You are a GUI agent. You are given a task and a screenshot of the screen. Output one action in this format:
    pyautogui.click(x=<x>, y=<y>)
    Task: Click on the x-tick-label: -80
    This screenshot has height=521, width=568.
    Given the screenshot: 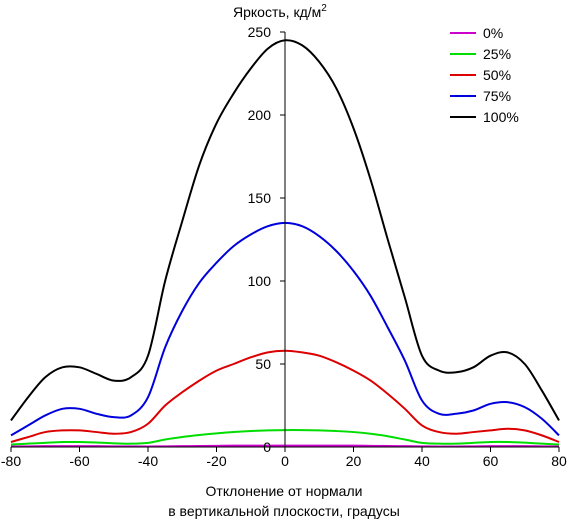 What is the action you would take?
    pyautogui.click(x=11, y=461)
    